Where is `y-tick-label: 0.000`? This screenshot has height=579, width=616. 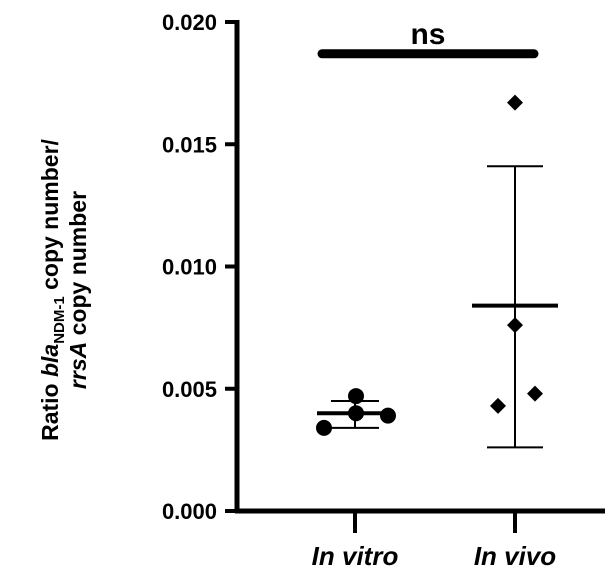
y-tick-label: 0.000 is located at coordinates (189, 511).